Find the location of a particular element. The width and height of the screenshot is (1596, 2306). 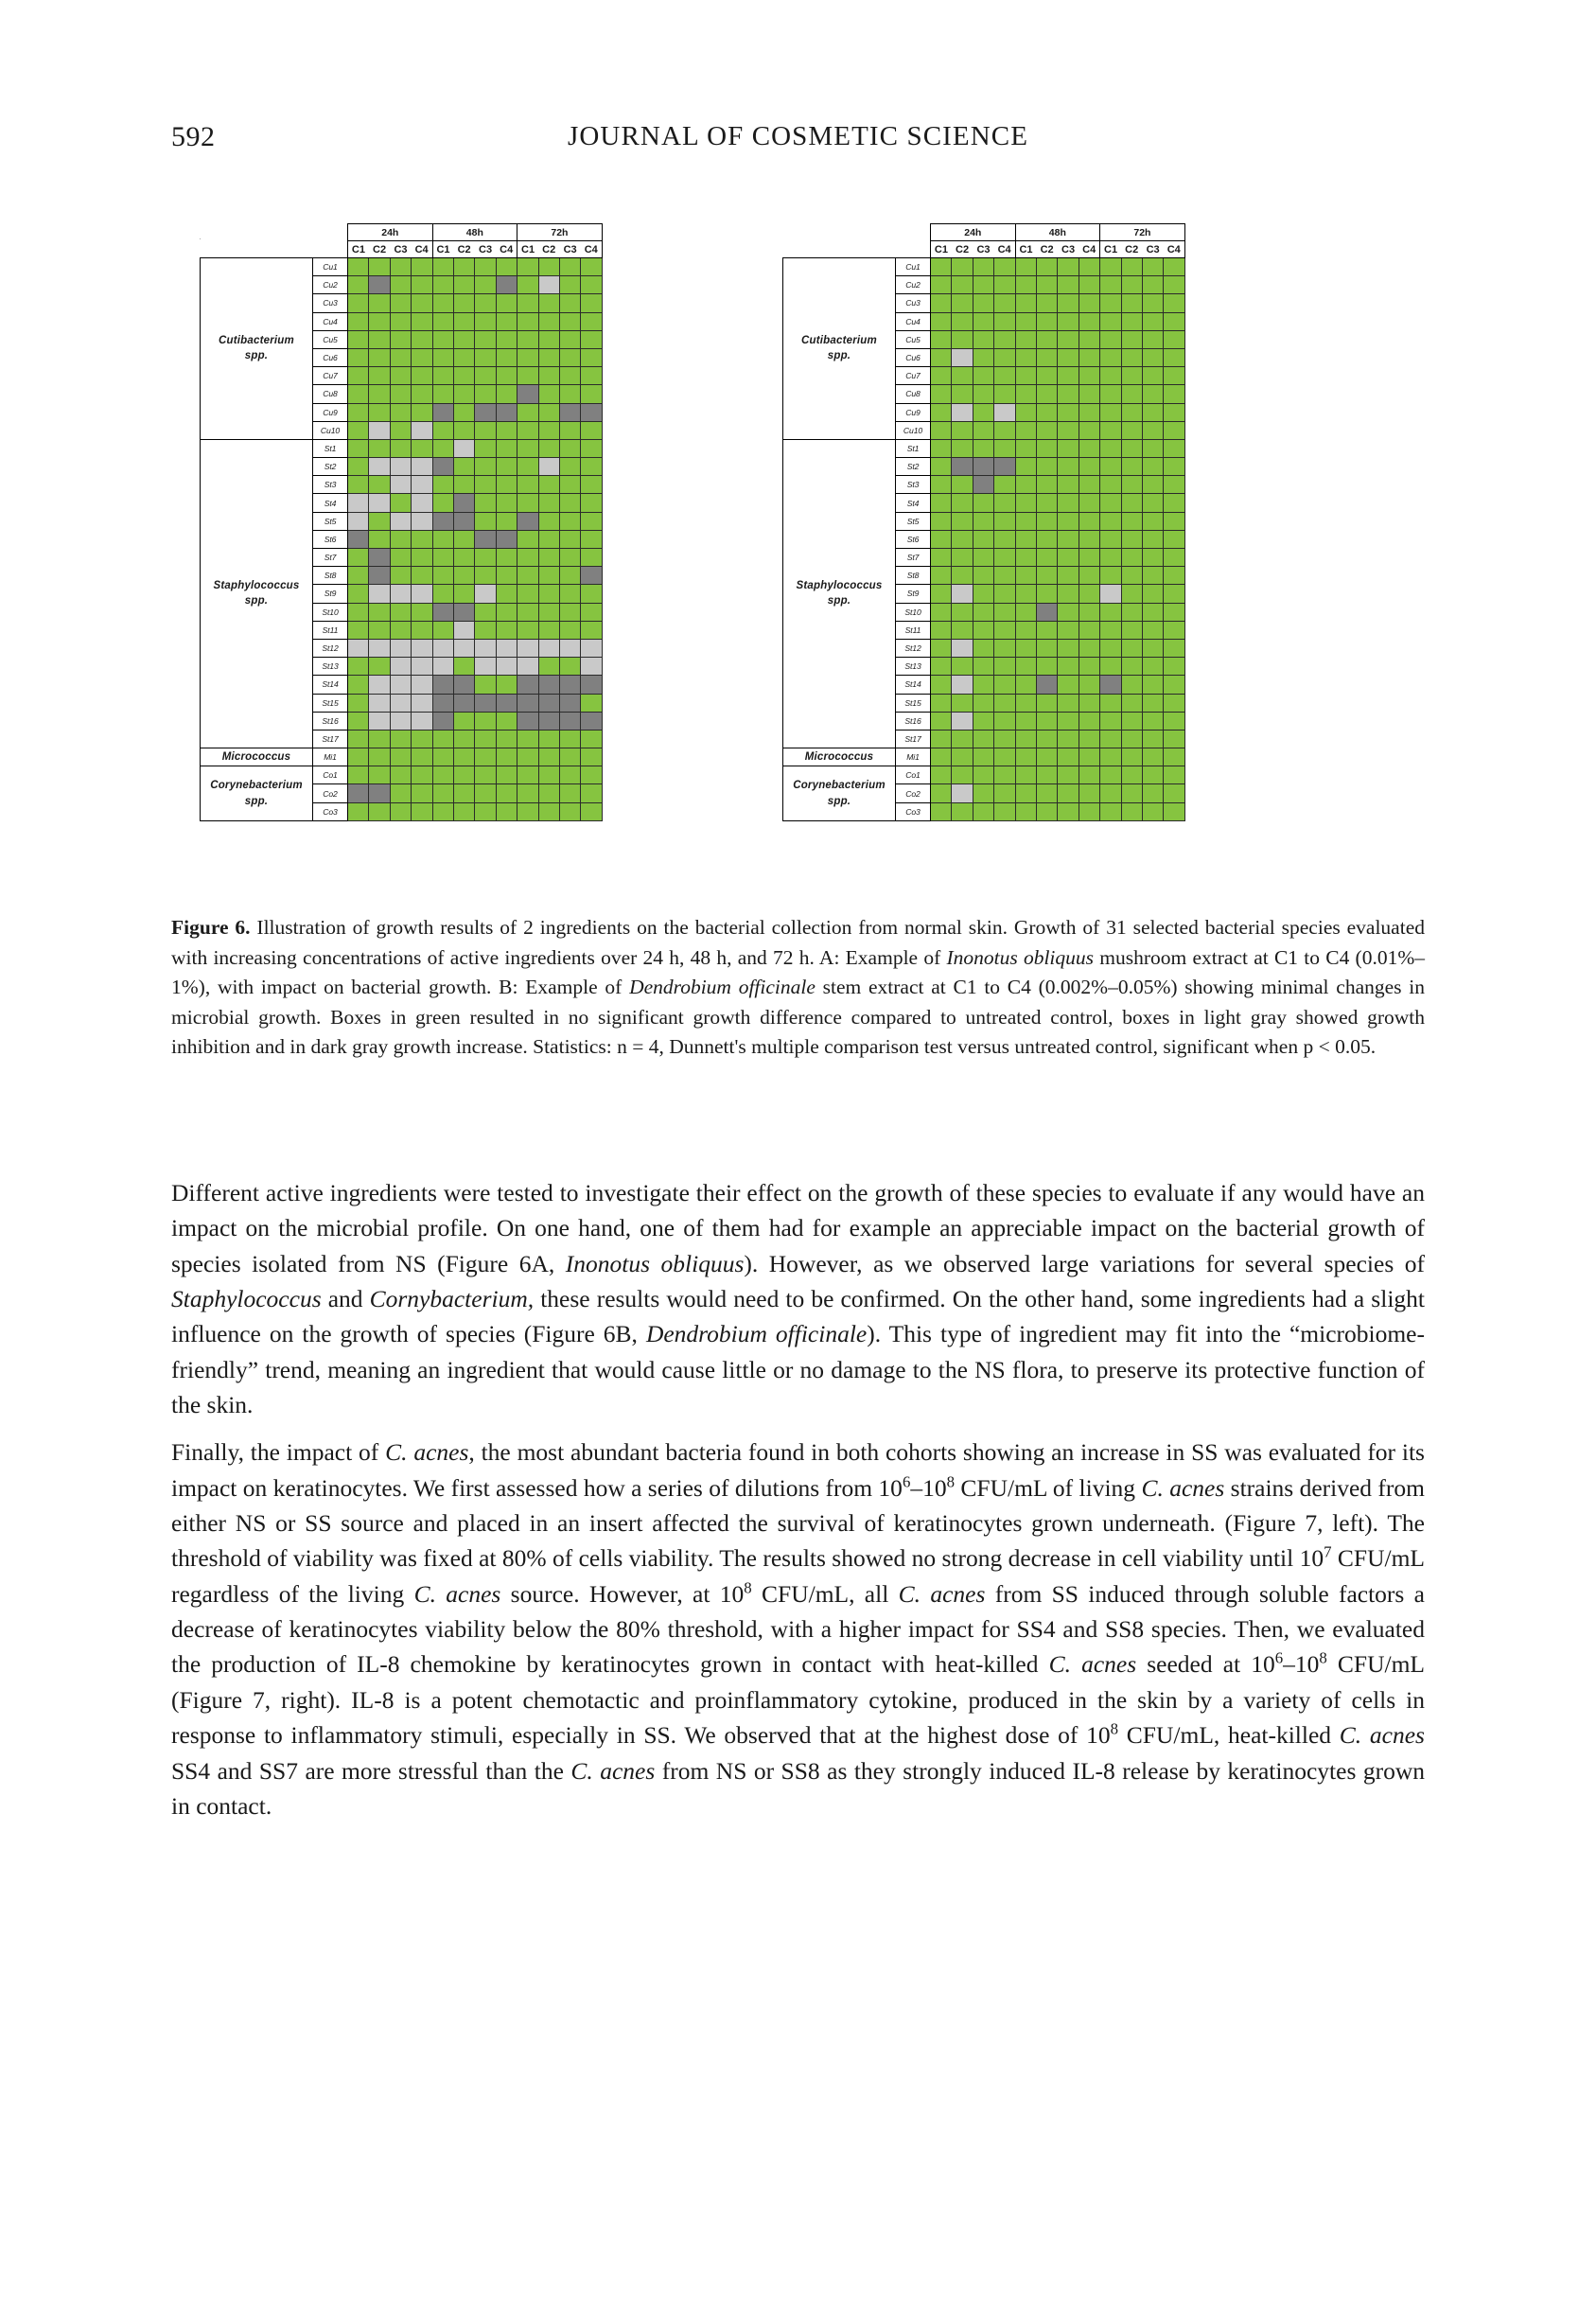

strain-label-Cu7: Cu7 is located at coordinates (913, 376).